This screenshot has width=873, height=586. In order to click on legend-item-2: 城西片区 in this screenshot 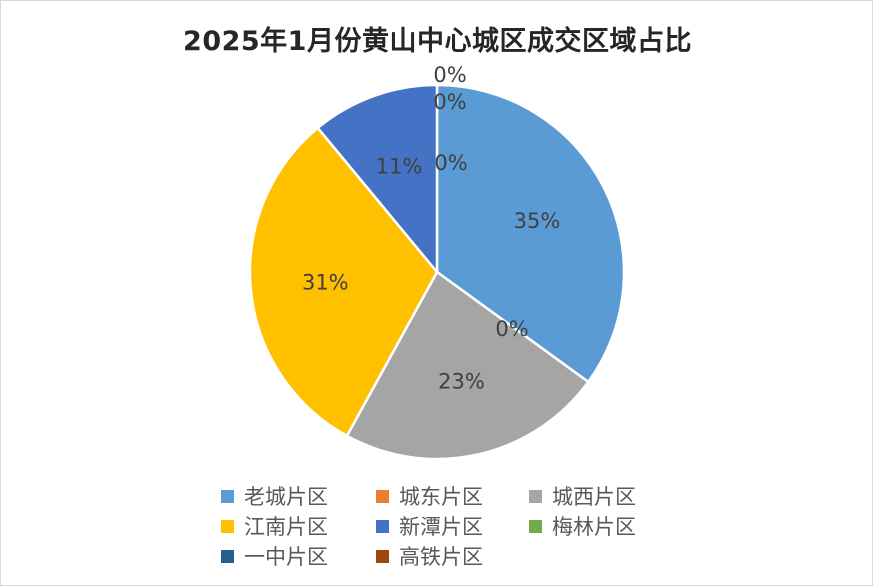, I will do `click(582, 496)`.